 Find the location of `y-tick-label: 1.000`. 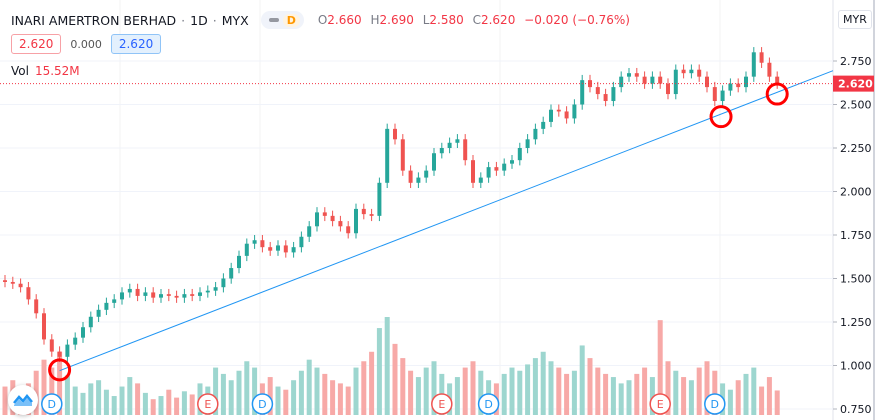

y-tick-label: 1.000 is located at coordinates (856, 366).